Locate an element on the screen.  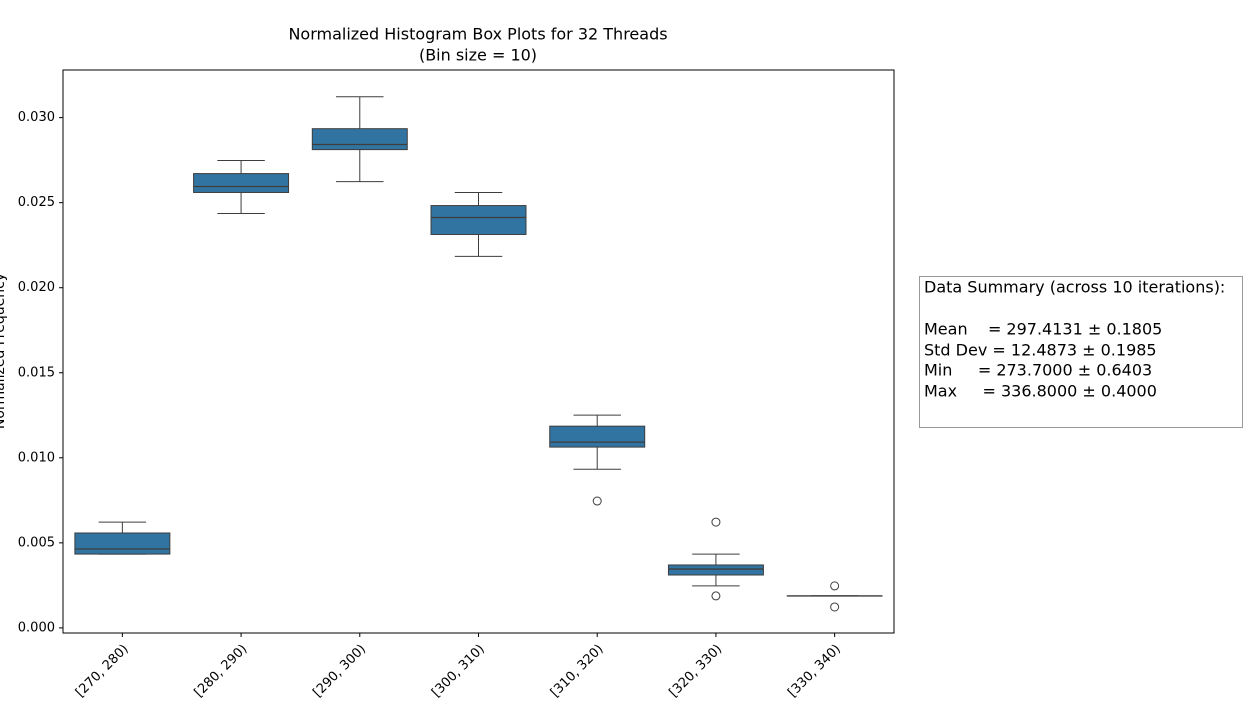
x-tick-label: [310, 320) is located at coordinates (577, 671).